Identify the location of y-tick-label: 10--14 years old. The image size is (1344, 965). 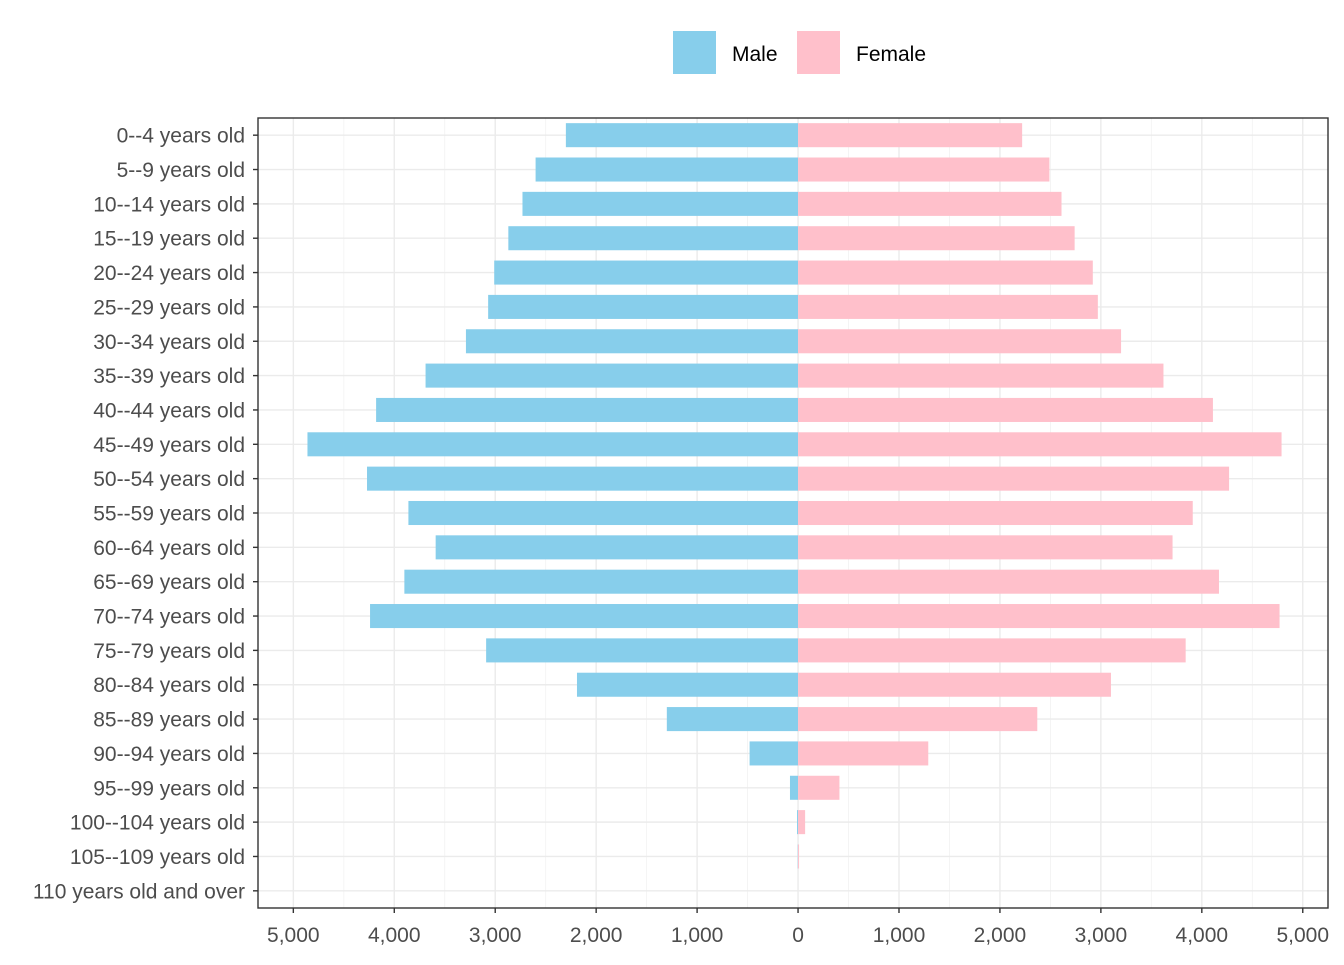
(169, 204).